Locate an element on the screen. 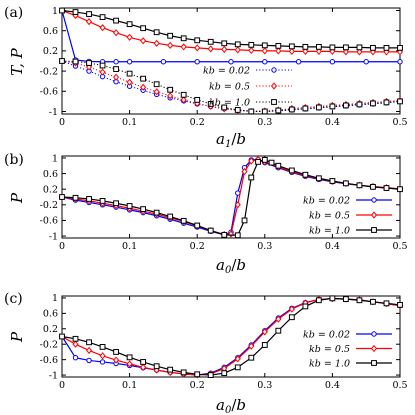 This screenshot has width=415, height=415. x-tick-label: 0.5 is located at coordinates (399, 246).